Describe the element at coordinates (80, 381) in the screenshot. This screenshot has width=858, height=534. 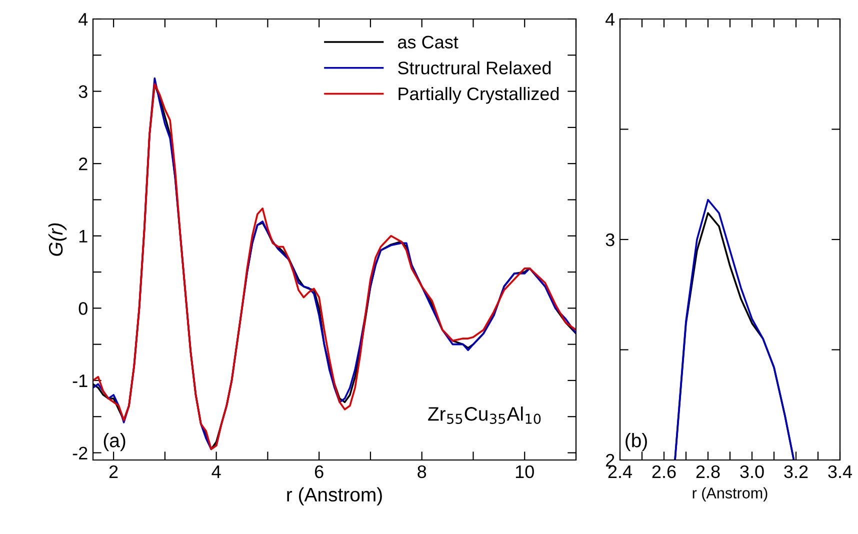
I see `y-tick-label: -1` at that location.